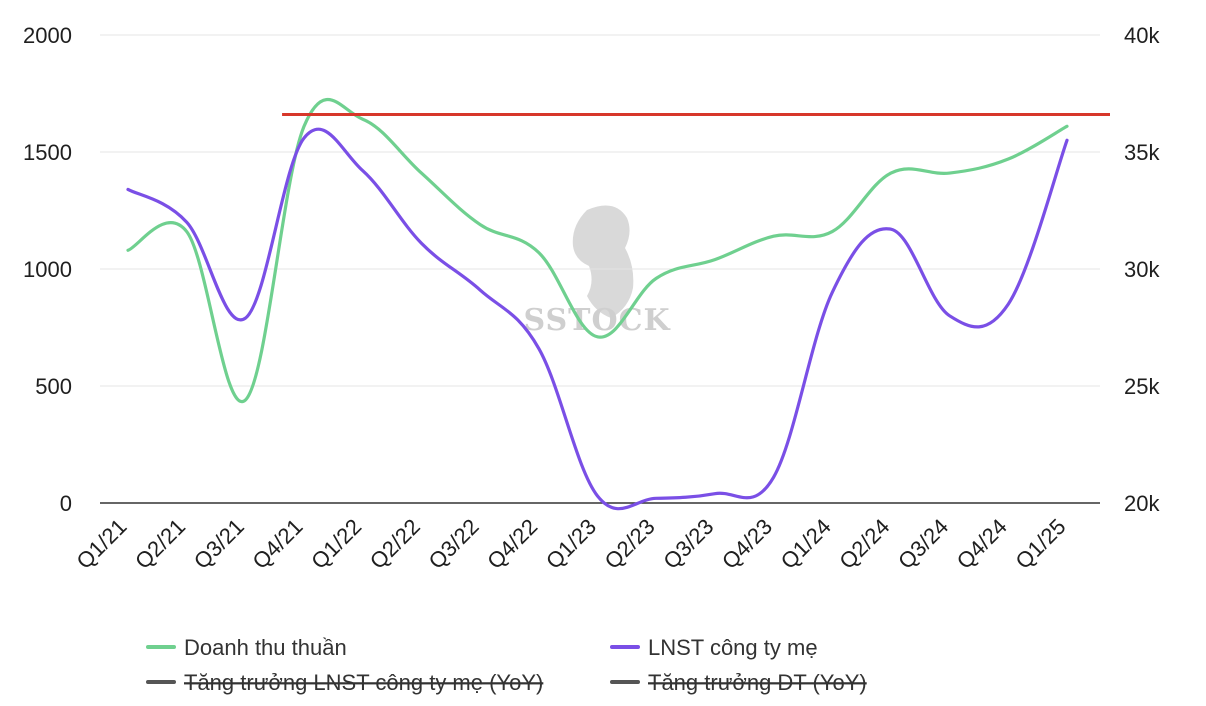 The width and height of the screenshot is (1206, 706). What do you see at coordinates (47, 152) in the screenshot?
I see `left-tick-label: 1500` at bounding box center [47, 152].